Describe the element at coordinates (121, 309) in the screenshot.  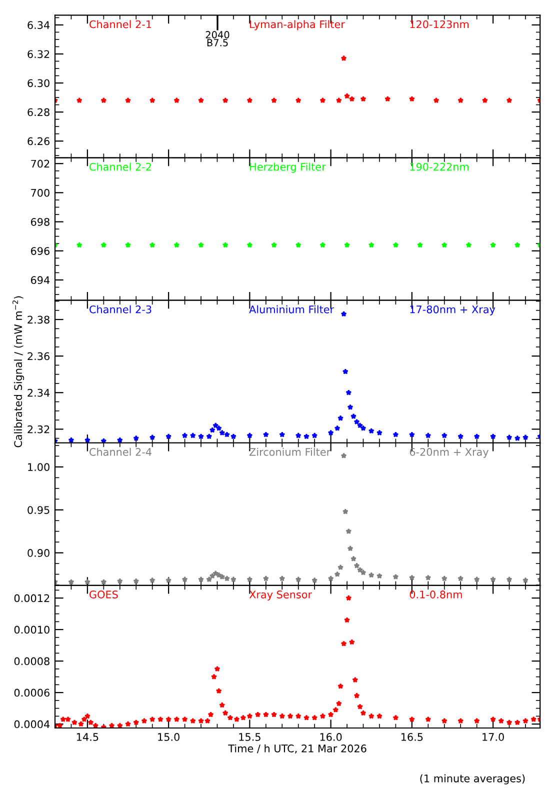
I see `annotation: Channel 2-3` at that location.